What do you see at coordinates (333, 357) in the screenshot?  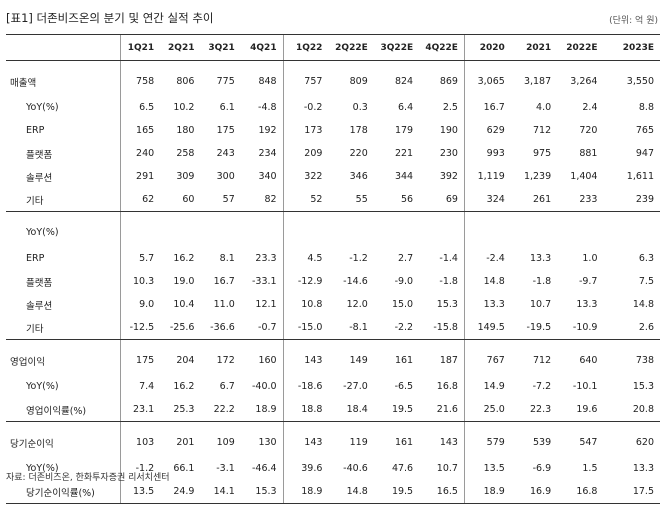 I see `table-row: 영업이익 175 204 172 160 143 149 161 187 767 712 640 738` at bounding box center [333, 357].